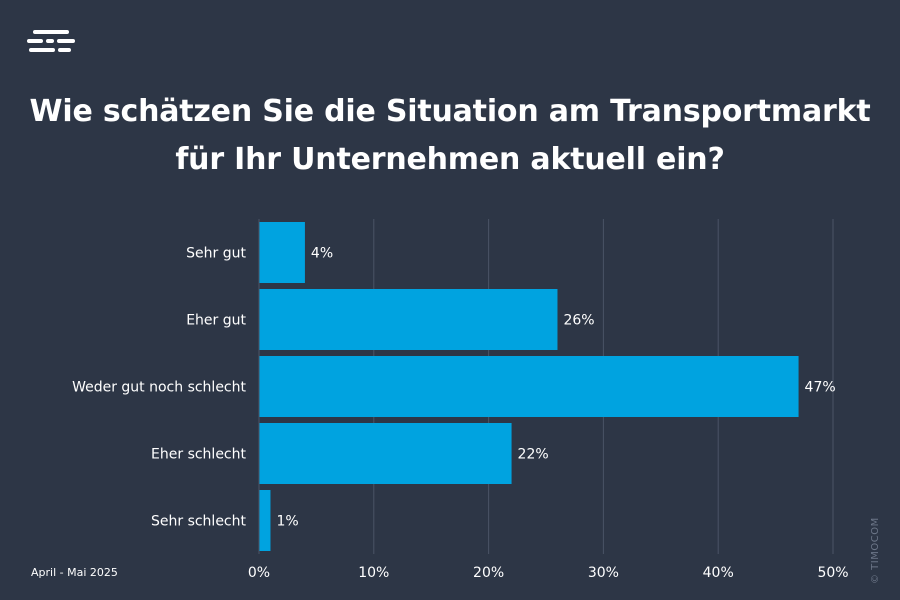  I want to click on category-label: Weder gut noch schlecht, so click(159, 388).